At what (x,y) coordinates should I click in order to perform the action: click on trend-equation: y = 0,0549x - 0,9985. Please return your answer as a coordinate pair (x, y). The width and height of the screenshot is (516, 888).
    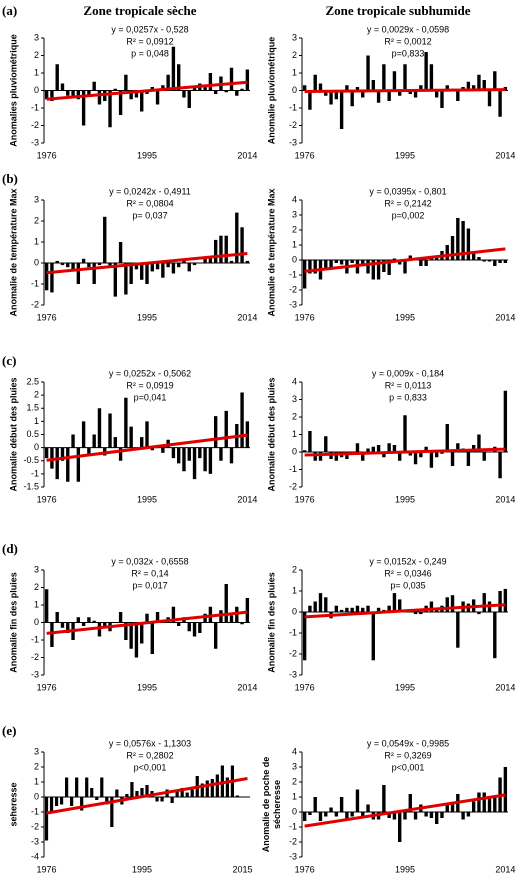
    Looking at the image, I should click on (408, 743).